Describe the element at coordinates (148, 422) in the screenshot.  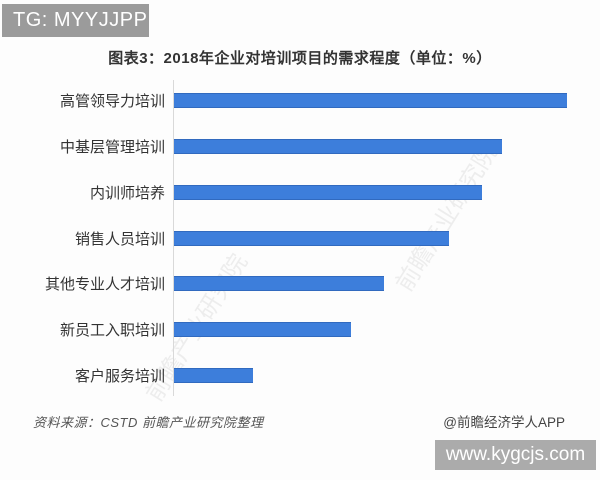
I see `source-note: 资料来源：CSTD 前瞻产业研究院整理` at that location.